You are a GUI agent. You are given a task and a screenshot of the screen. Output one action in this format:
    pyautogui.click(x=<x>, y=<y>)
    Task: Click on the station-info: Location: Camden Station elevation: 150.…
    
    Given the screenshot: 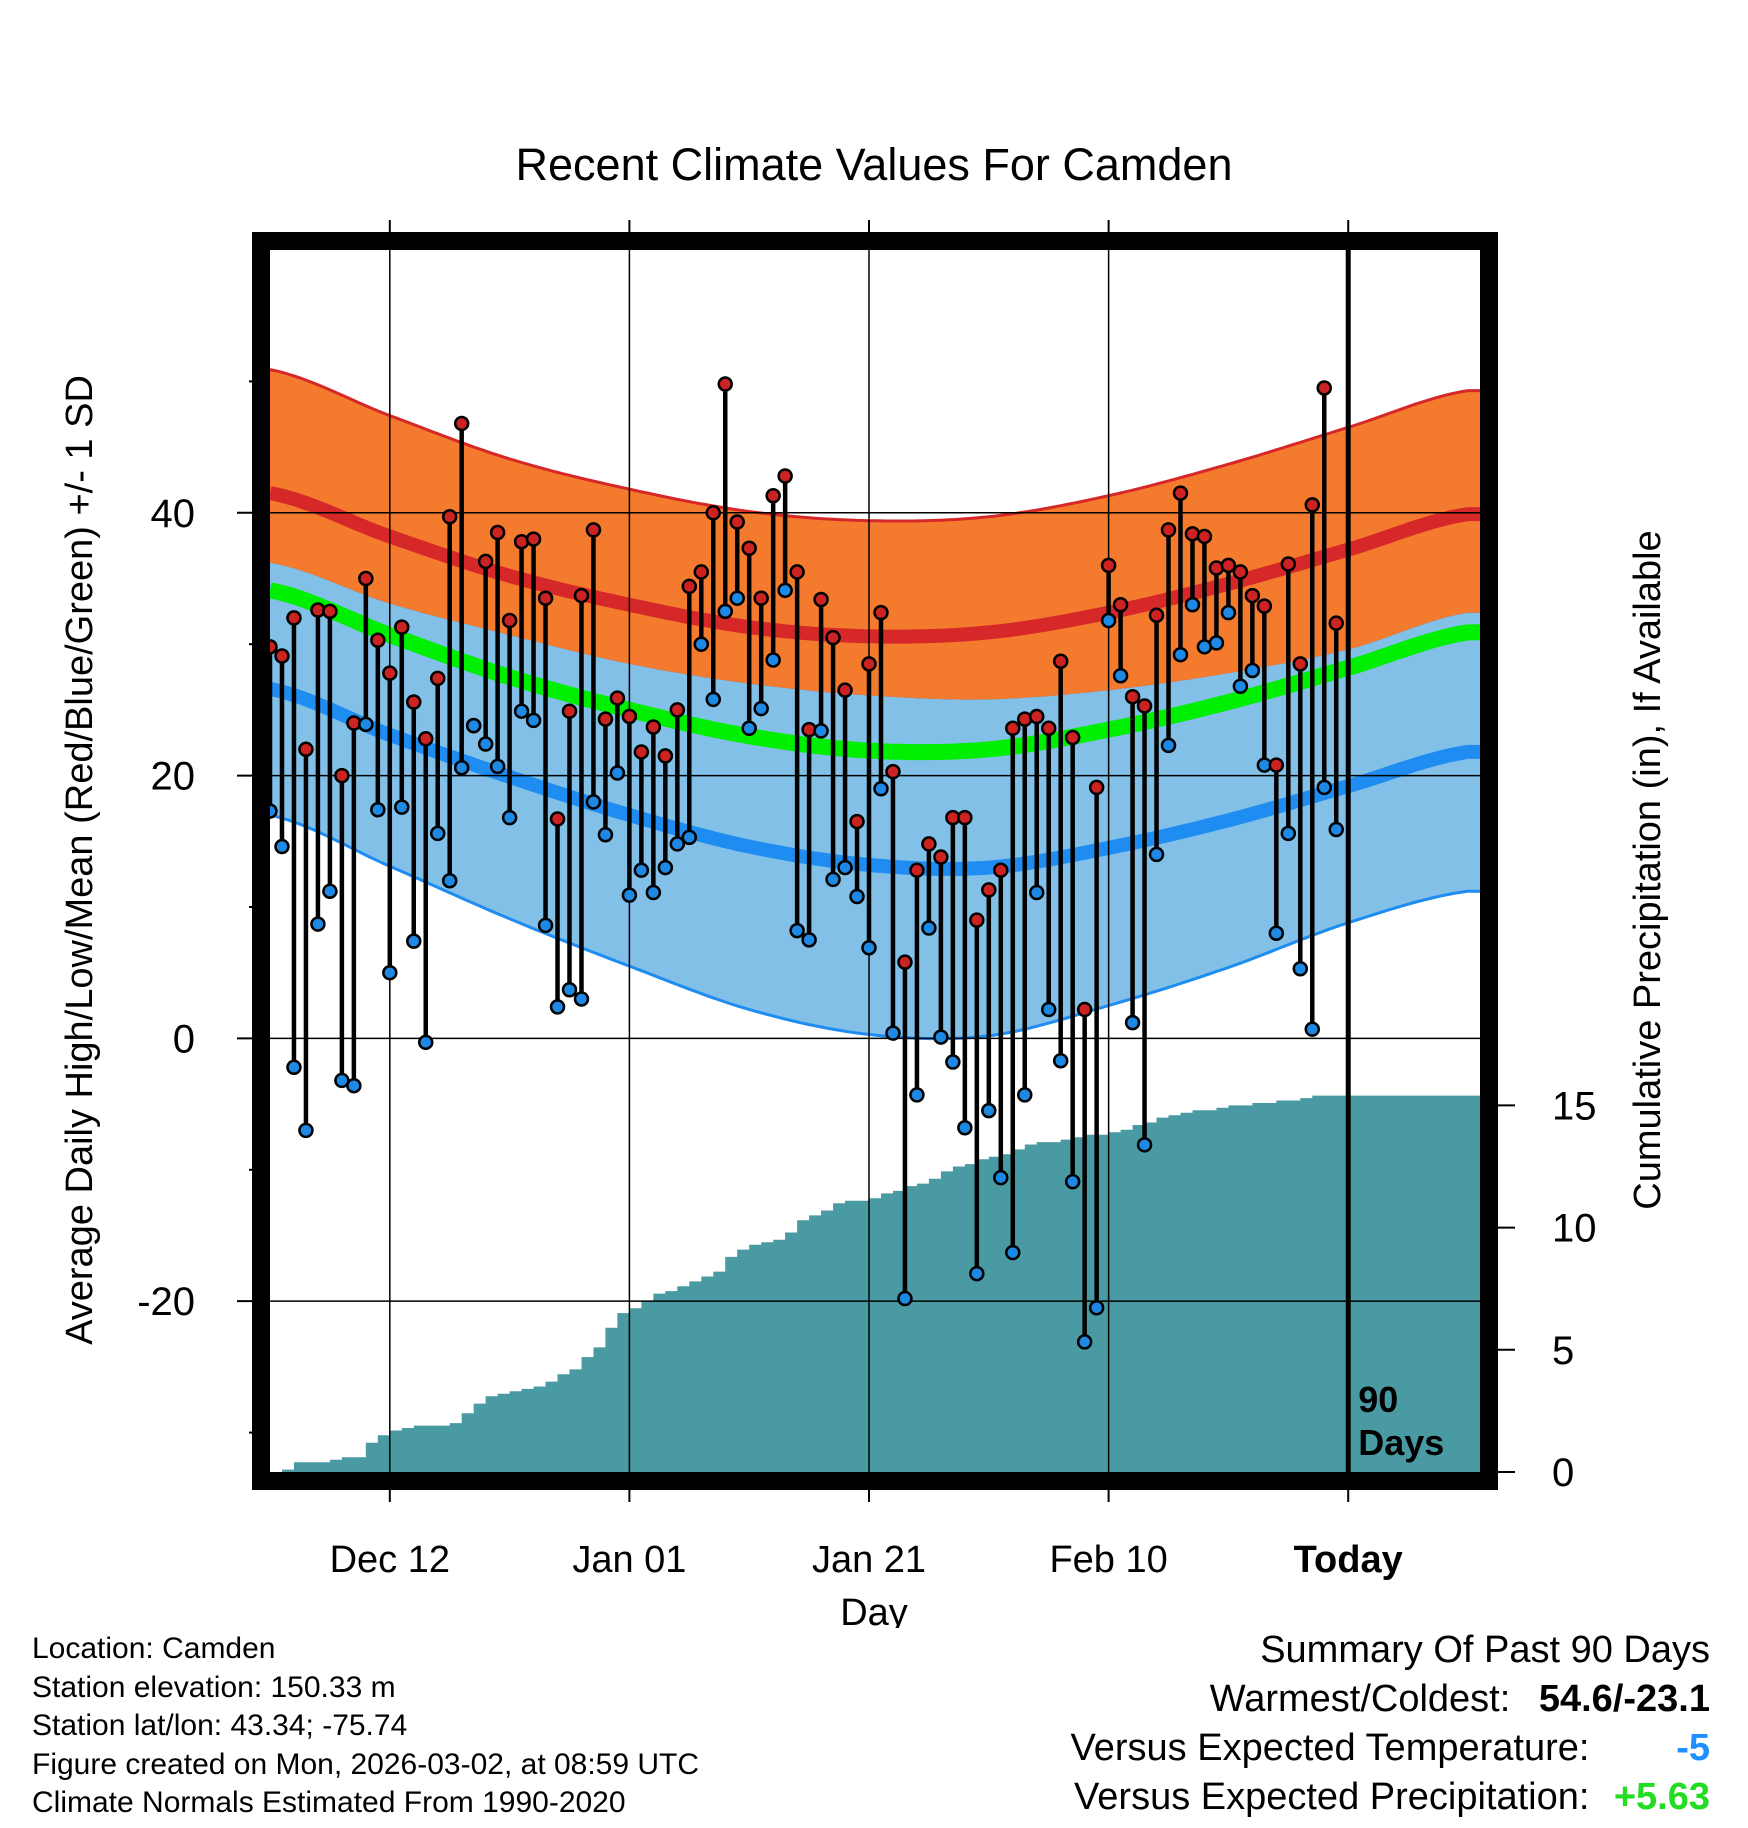 What is the action you would take?
    pyautogui.click(x=365, y=1726)
    